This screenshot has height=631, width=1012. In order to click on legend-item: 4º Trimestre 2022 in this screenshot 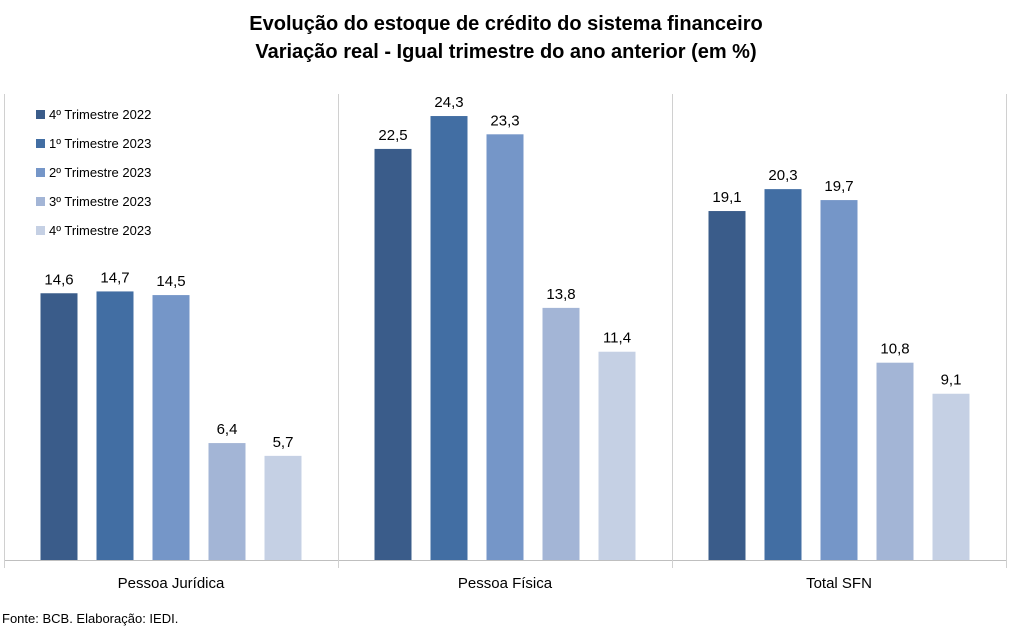, I will do `click(93, 114)`.